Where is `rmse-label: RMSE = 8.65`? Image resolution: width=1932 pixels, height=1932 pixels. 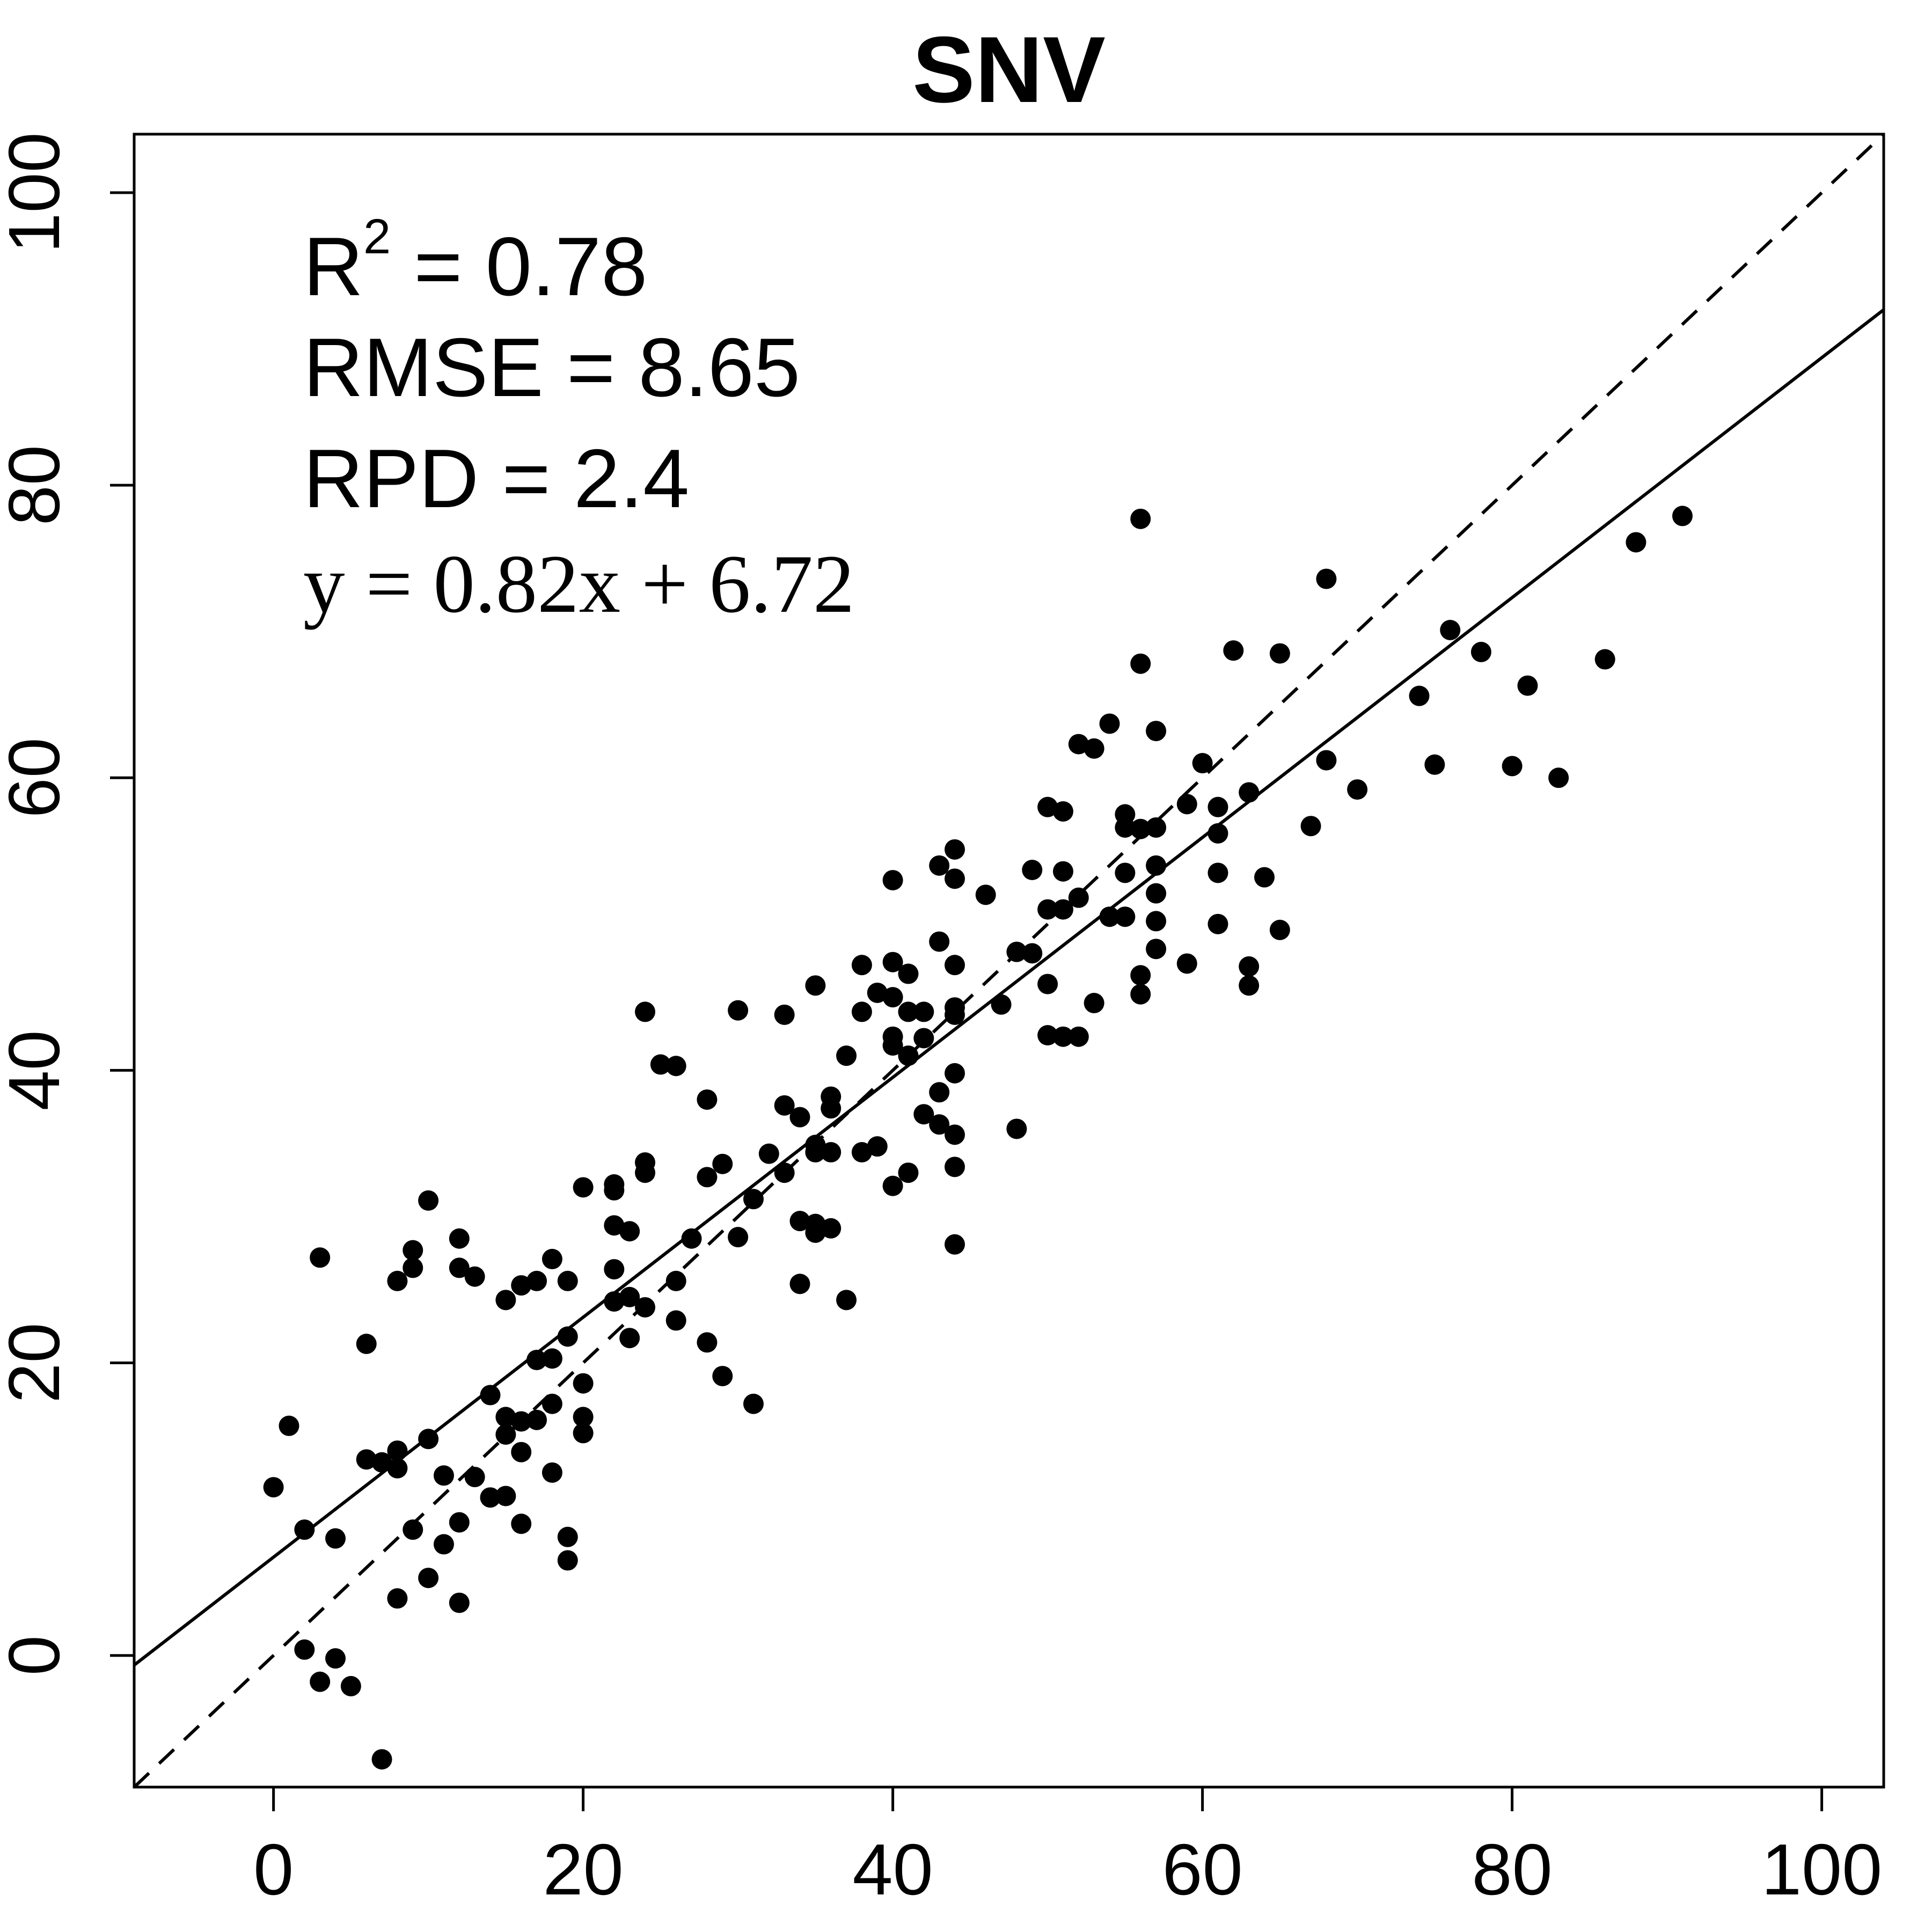
rmse-label: RMSE = 8.65 is located at coordinates (551, 367).